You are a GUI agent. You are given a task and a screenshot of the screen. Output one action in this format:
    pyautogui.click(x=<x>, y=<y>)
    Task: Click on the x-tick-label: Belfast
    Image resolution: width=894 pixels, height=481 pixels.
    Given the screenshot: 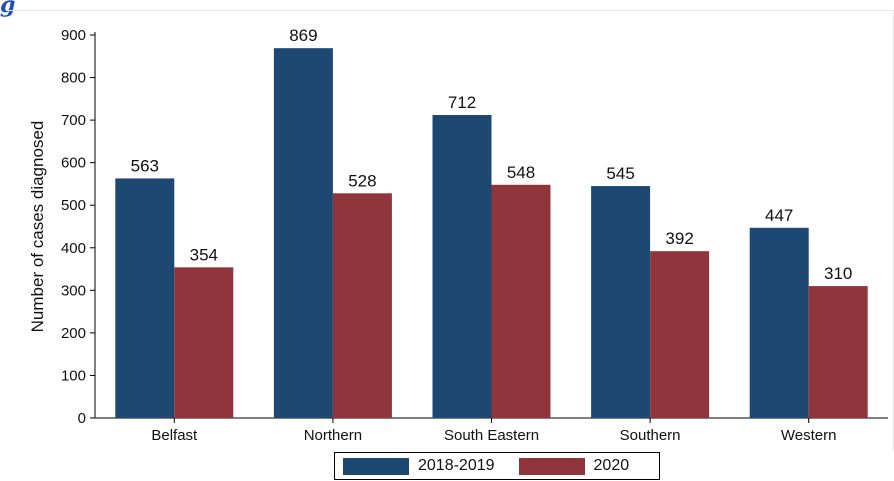 What is the action you would take?
    pyautogui.click(x=174, y=435)
    